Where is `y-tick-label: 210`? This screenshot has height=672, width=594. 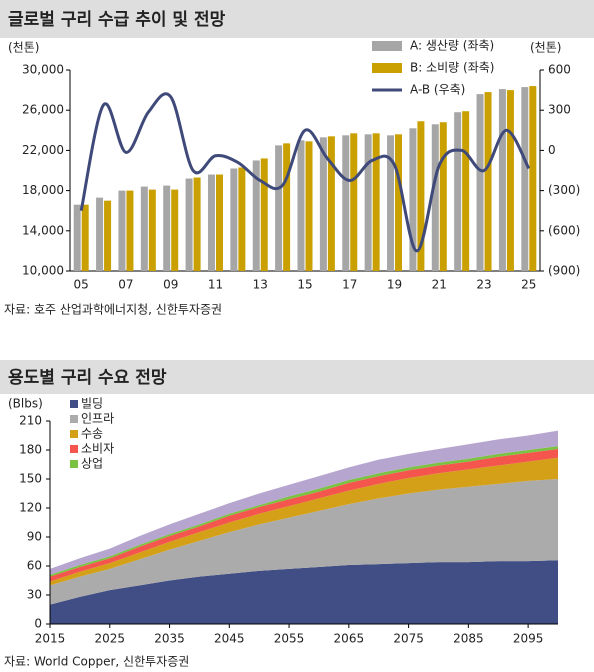 y-tick-label: 210 is located at coordinates (30, 421).